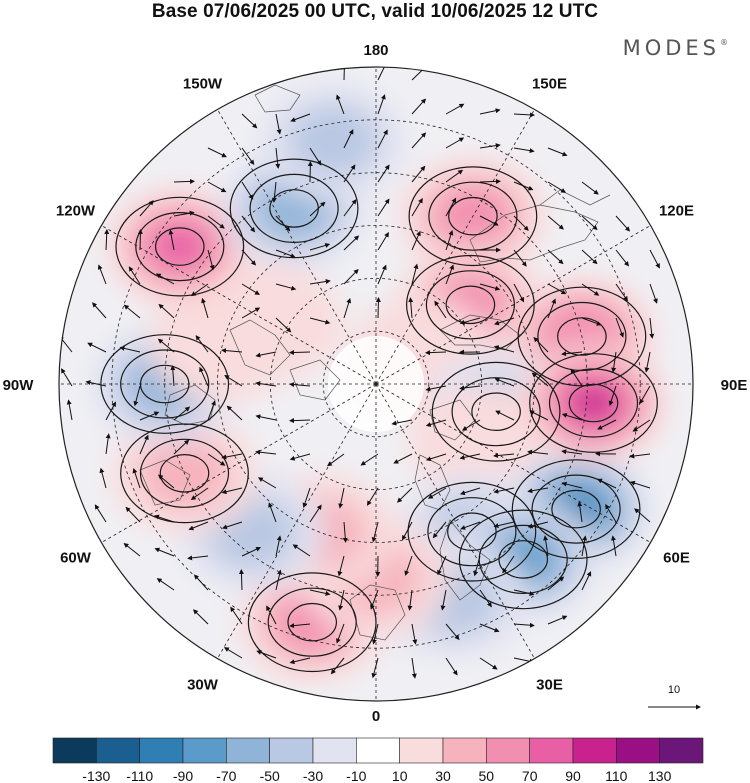  What do you see at coordinates (333, 141) in the screenshot?
I see `anomaly-blob` at bounding box center [333, 141].